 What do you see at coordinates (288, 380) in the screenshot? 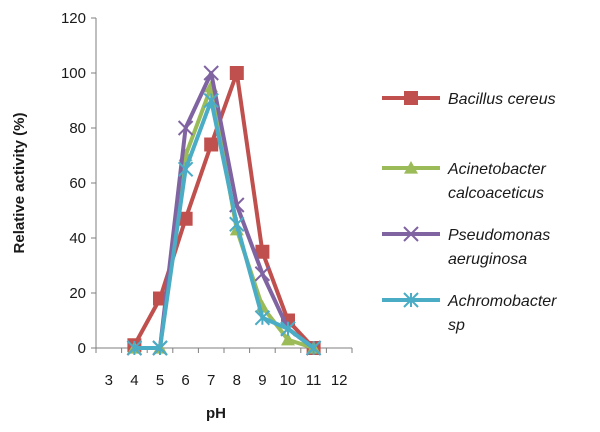
I see `x-tick-label: 10` at bounding box center [288, 380].